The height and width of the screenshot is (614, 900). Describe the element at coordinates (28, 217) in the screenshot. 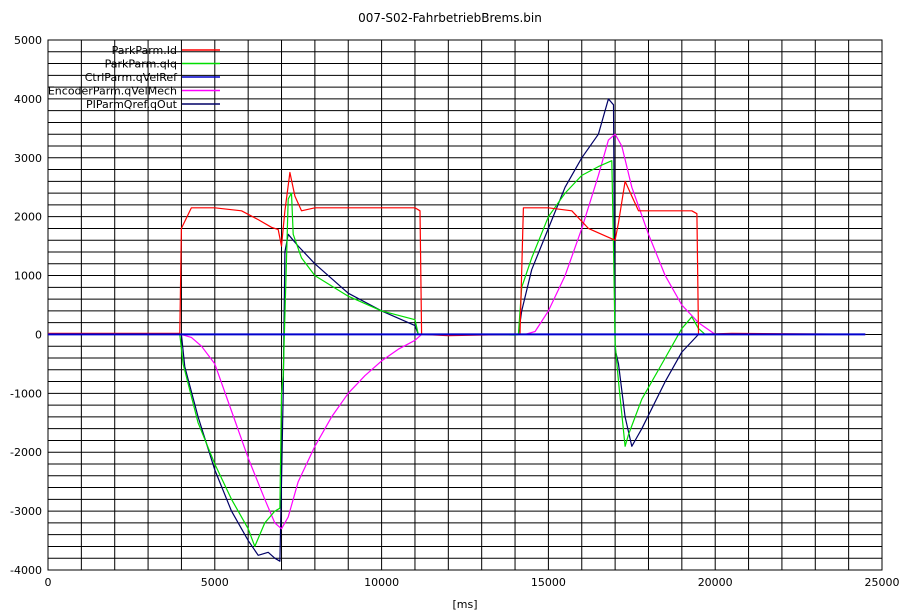

I see `y-tick-label: 2000` at that location.